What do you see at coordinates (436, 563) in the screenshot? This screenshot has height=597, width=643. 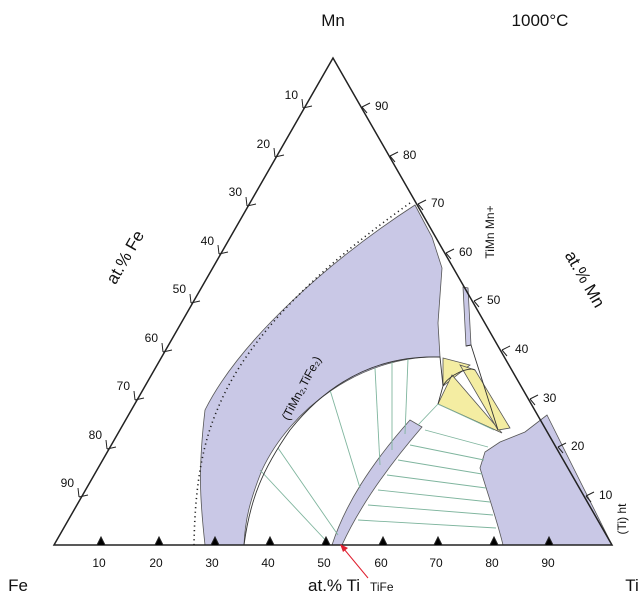 I see `bottom-tick-label: 70` at bounding box center [436, 563].